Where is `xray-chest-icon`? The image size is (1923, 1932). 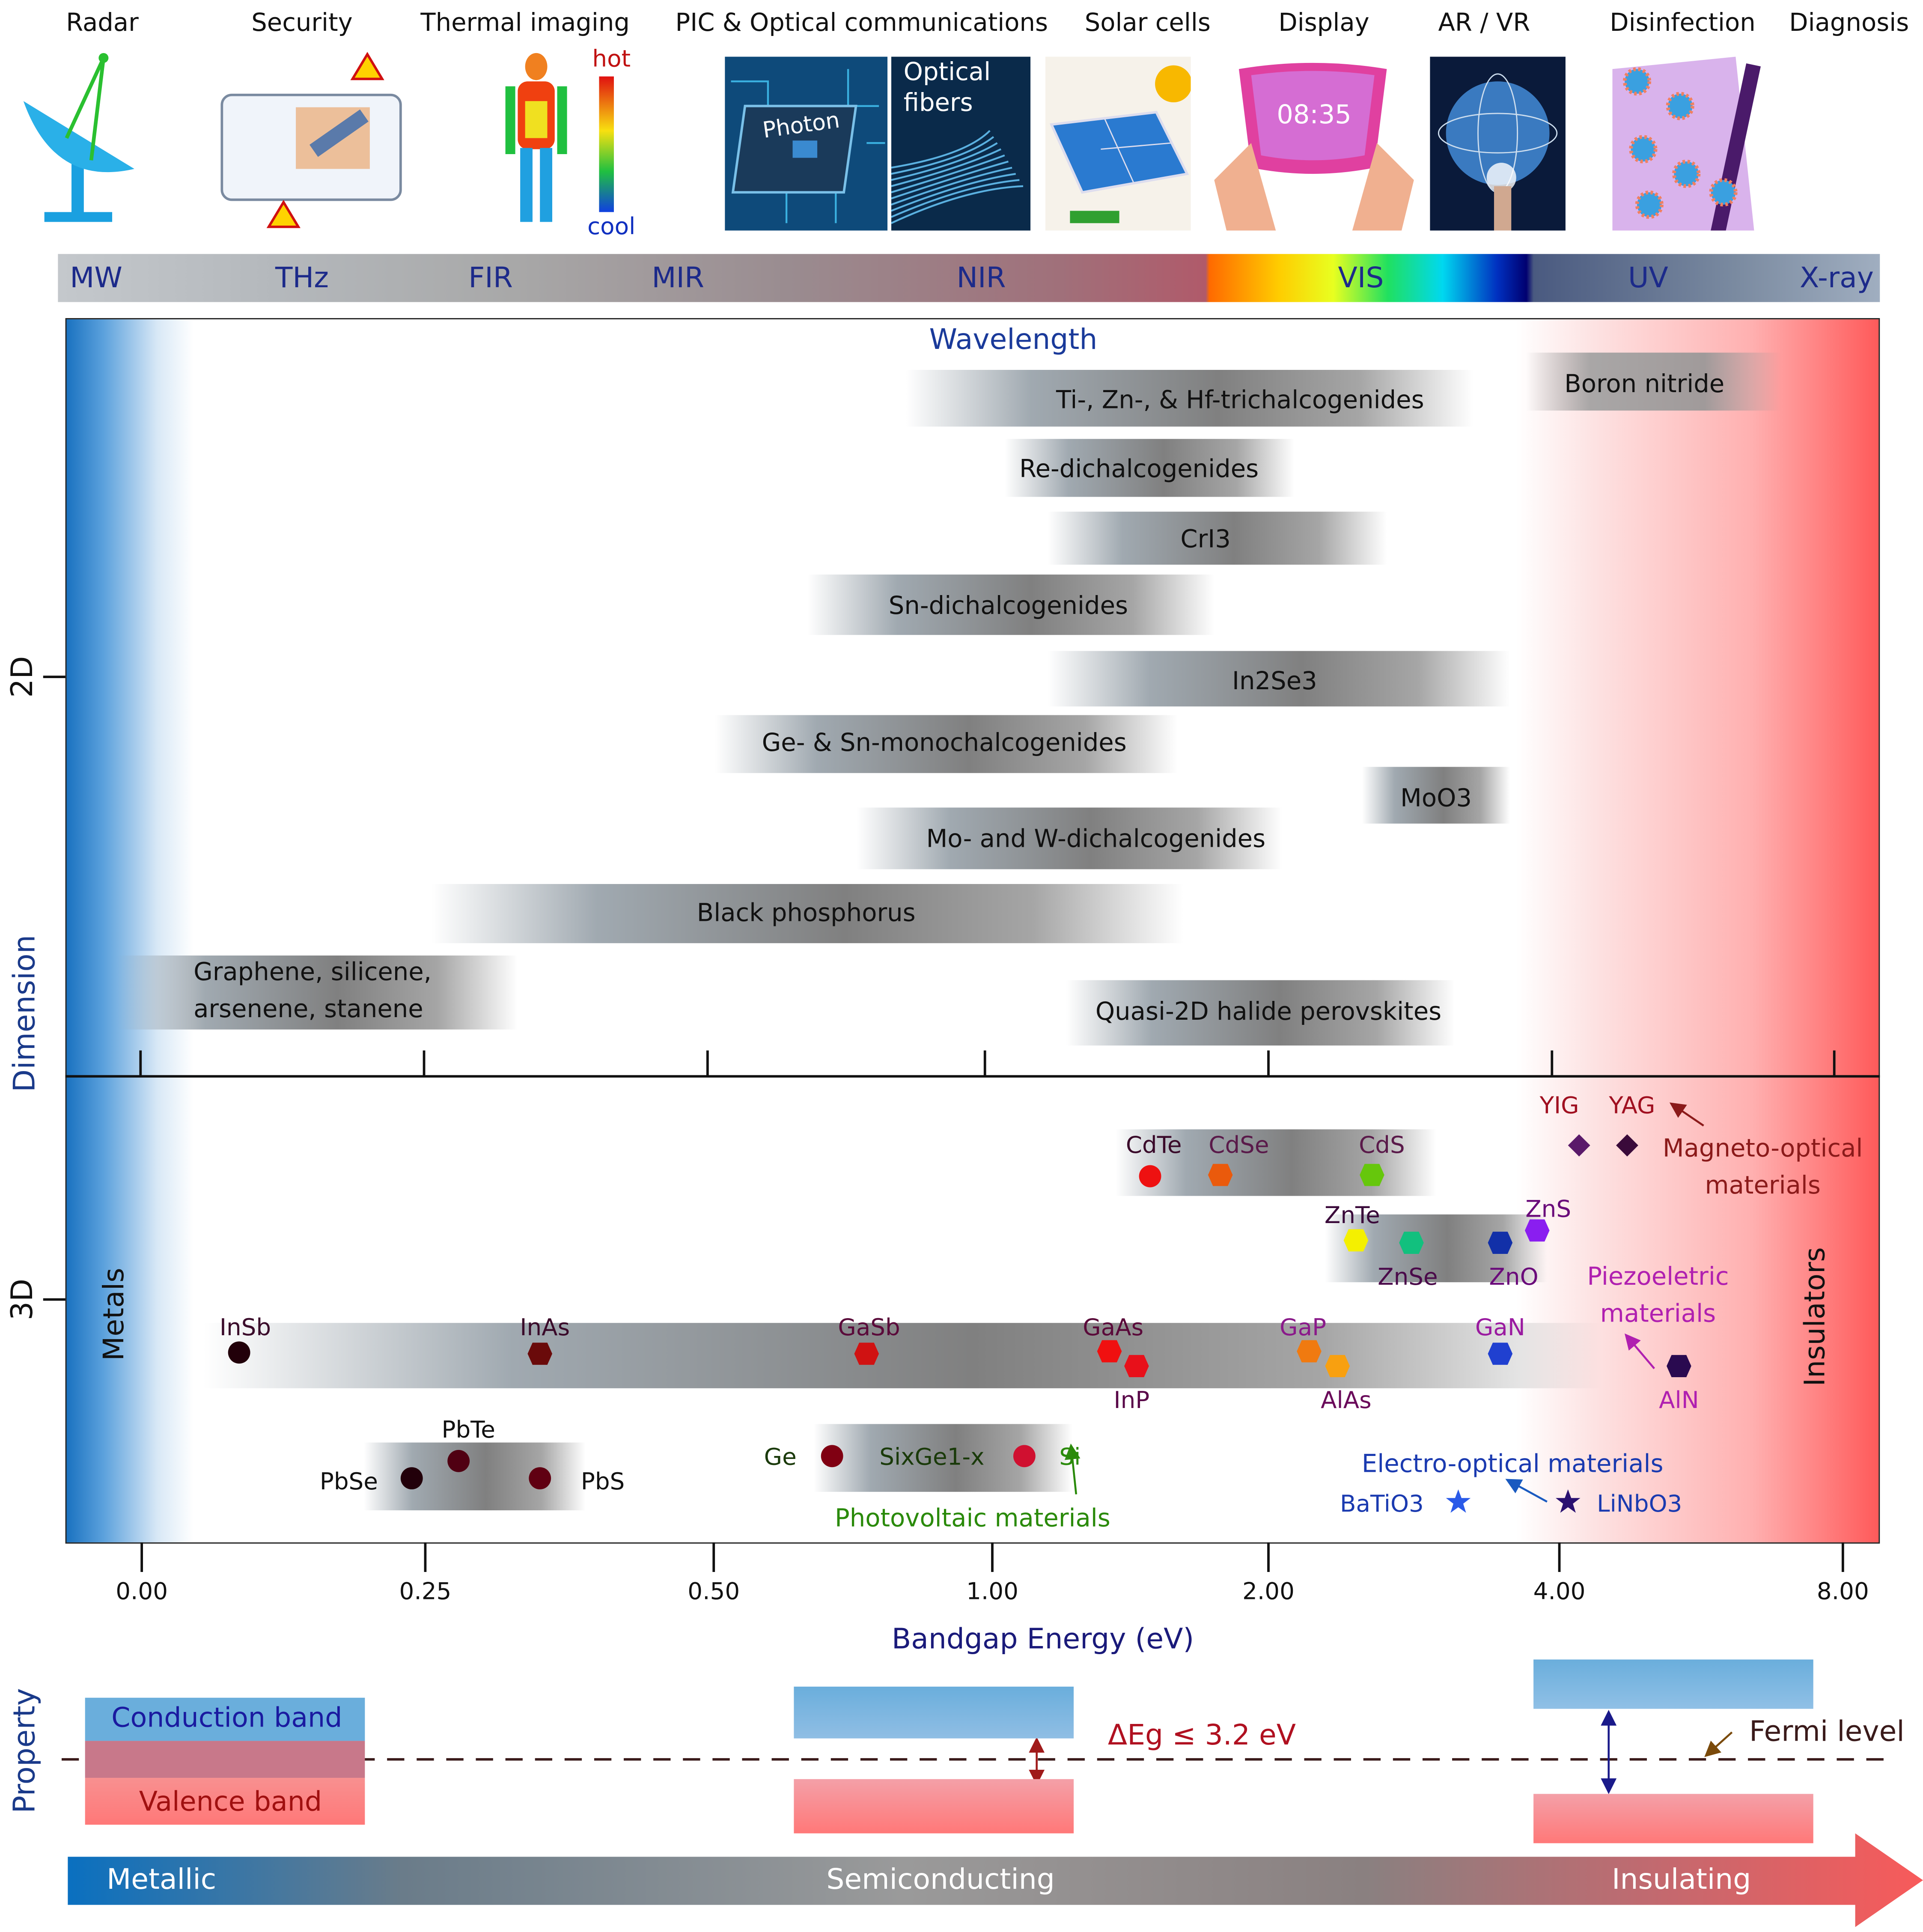
xray-chest-icon is located at coordinates (1694, 144).